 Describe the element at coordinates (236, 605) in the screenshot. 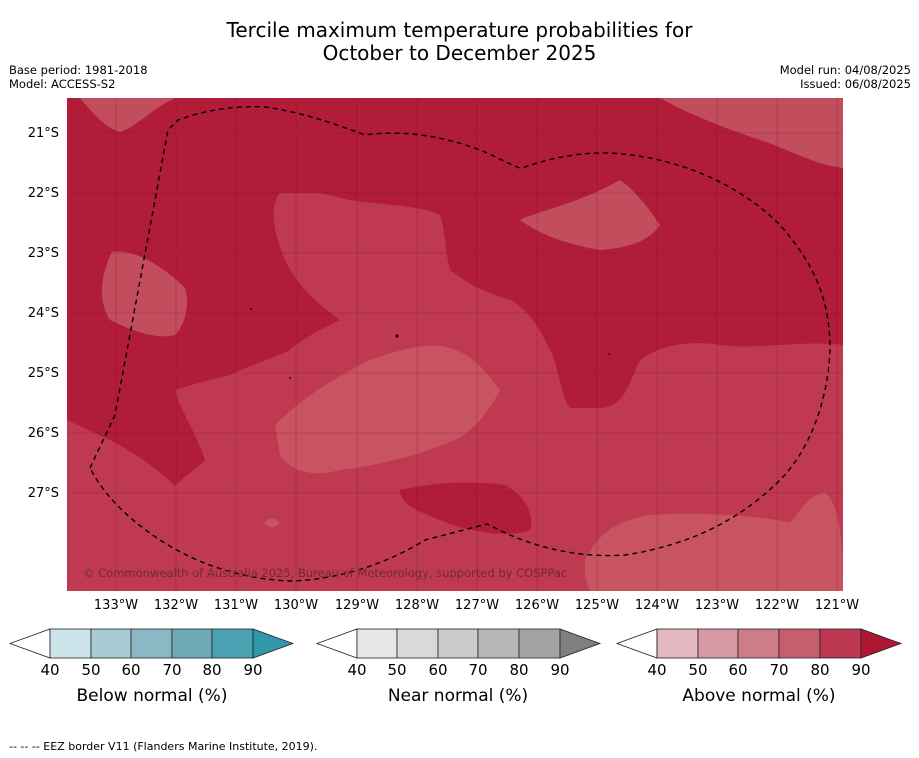

I see `lon-label: 131°W` at that location.